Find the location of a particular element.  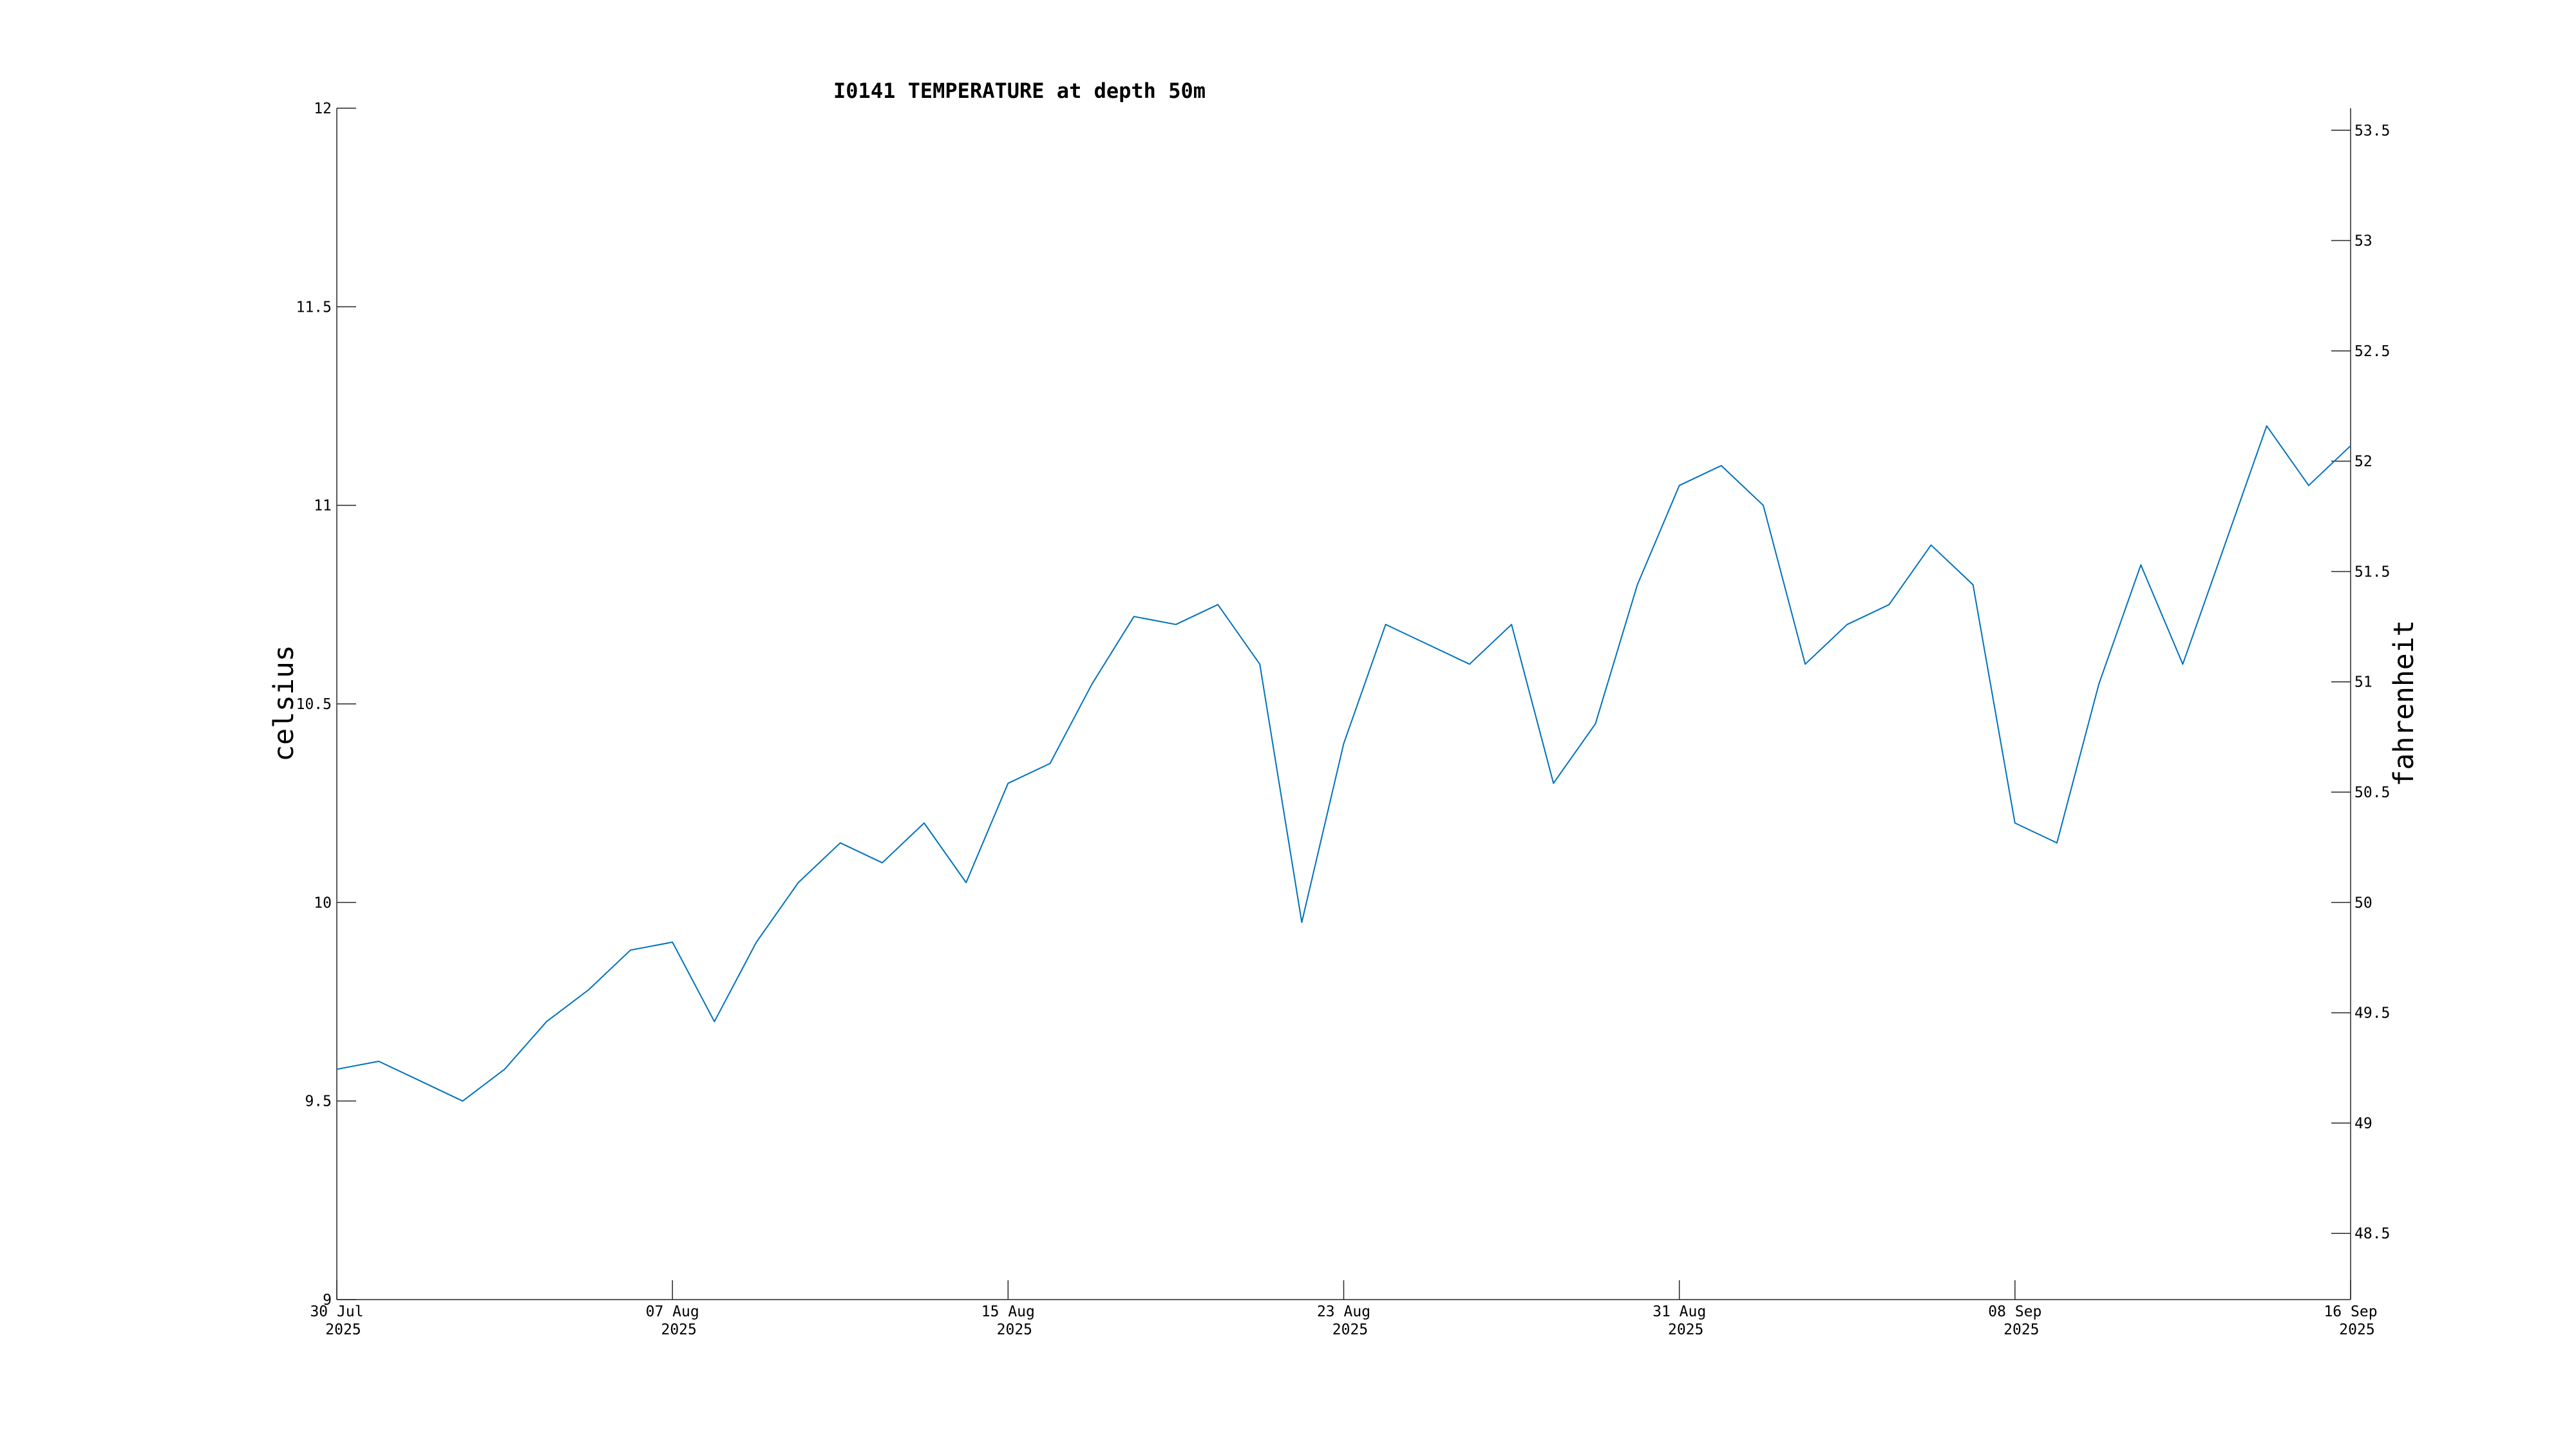

y2-tick-label: 50.5 is located at coordinates (2372, 792).